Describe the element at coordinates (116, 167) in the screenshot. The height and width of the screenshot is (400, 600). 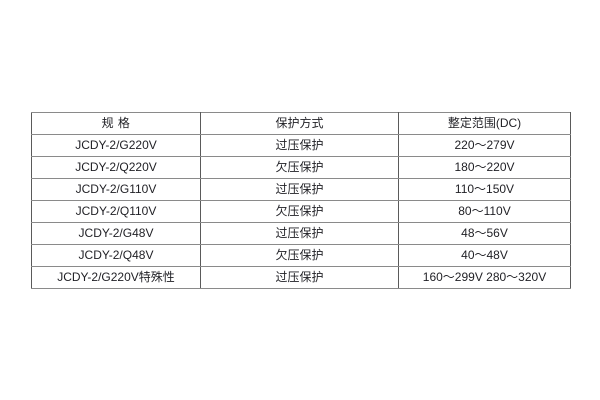
I see `cell-spec: JCDY-2/Q220V` at that location.